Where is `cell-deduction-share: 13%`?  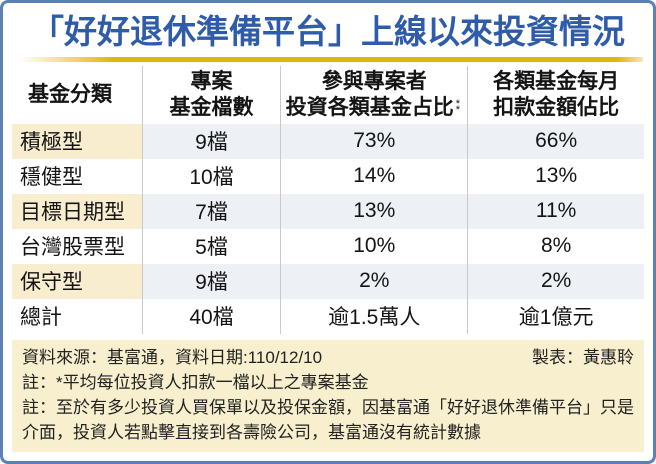
cell-deduction-share: 13% is located at coordinates (556, 176).